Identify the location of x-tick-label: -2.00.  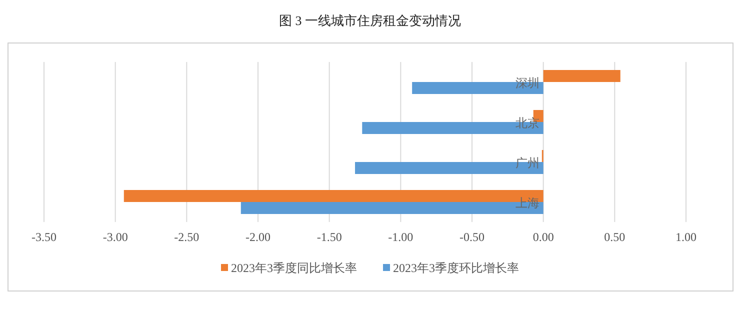
(258, 237).